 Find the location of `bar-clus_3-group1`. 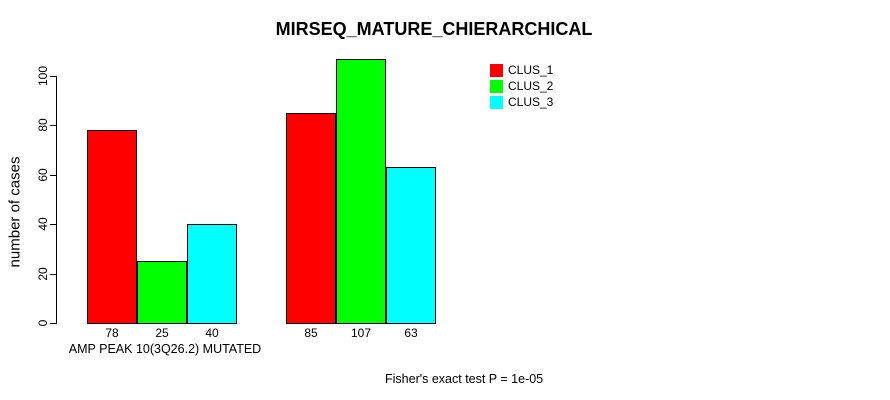

bar-clus_3-group1 is located at coordinates (212, 274).